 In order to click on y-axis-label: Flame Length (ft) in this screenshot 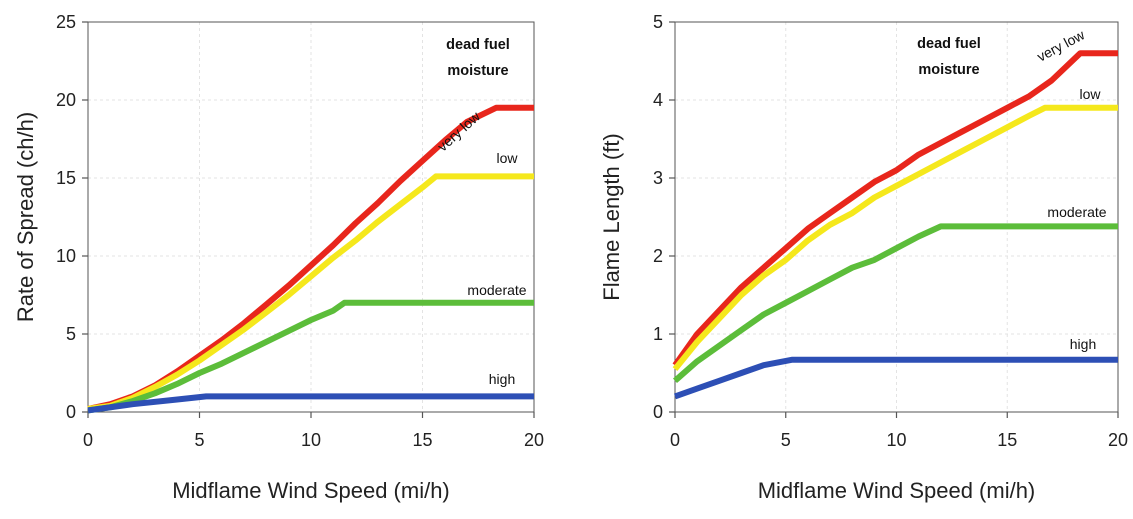, I will do `click(611, 217)`.